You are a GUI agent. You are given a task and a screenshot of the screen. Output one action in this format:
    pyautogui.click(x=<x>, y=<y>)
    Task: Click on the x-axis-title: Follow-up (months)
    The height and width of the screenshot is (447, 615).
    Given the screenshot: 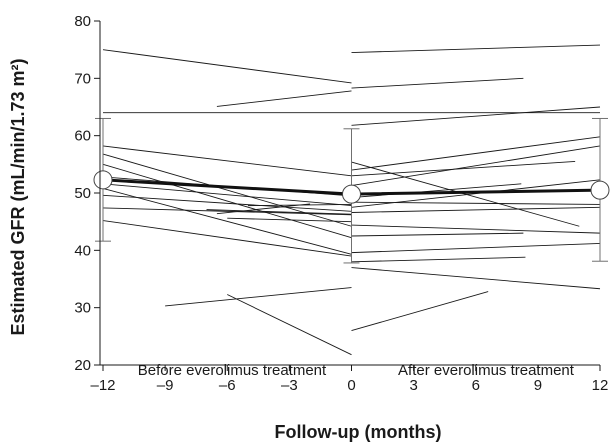 What is the action you would take?
    pyautogui.click(x=358, y=432)
    